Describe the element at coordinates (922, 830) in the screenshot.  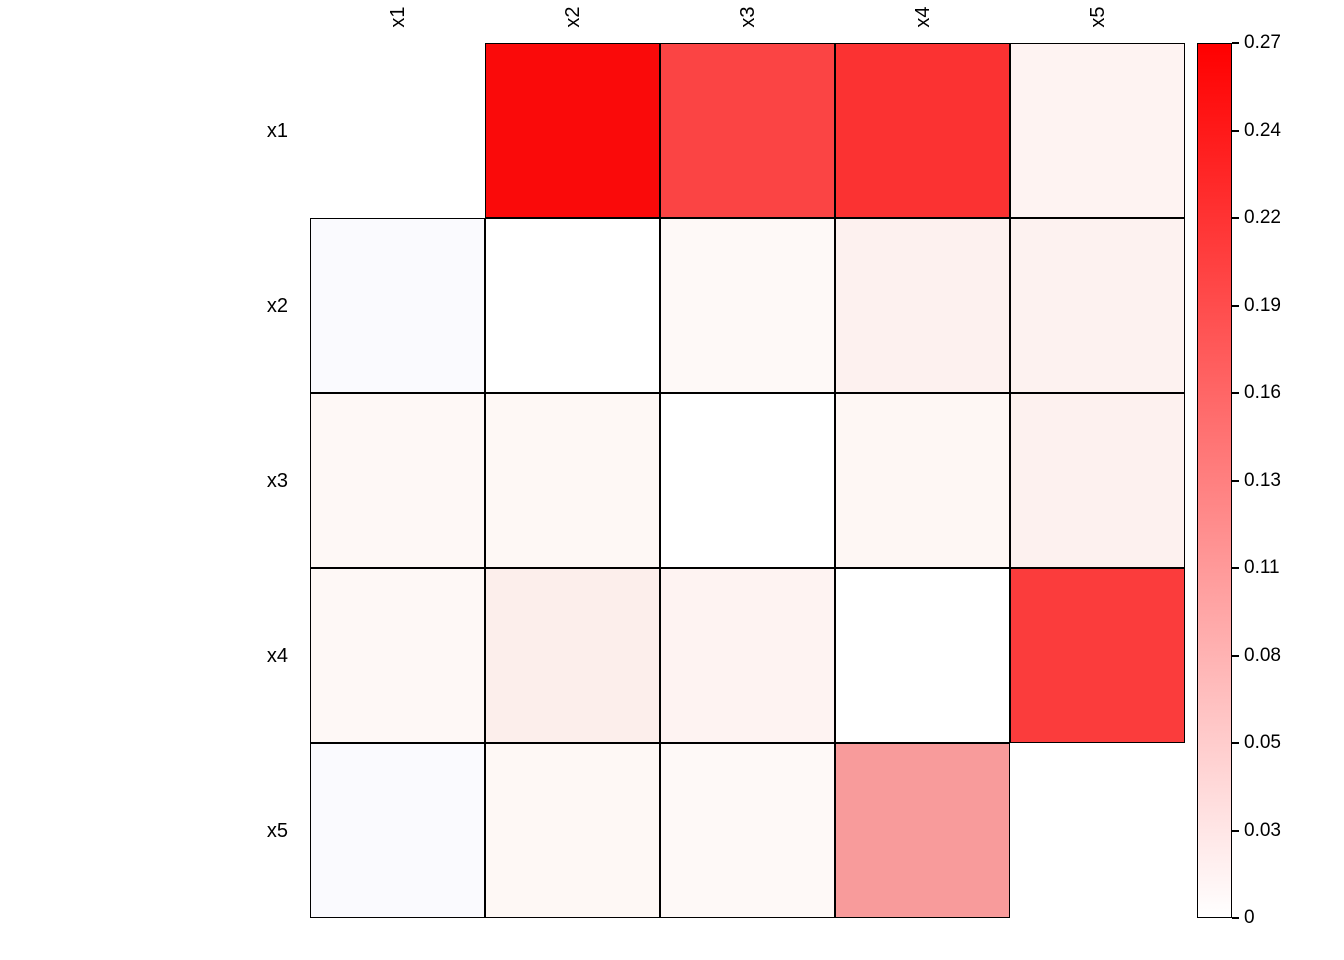
I see `heatmap-cell-x5-x4` at that location.